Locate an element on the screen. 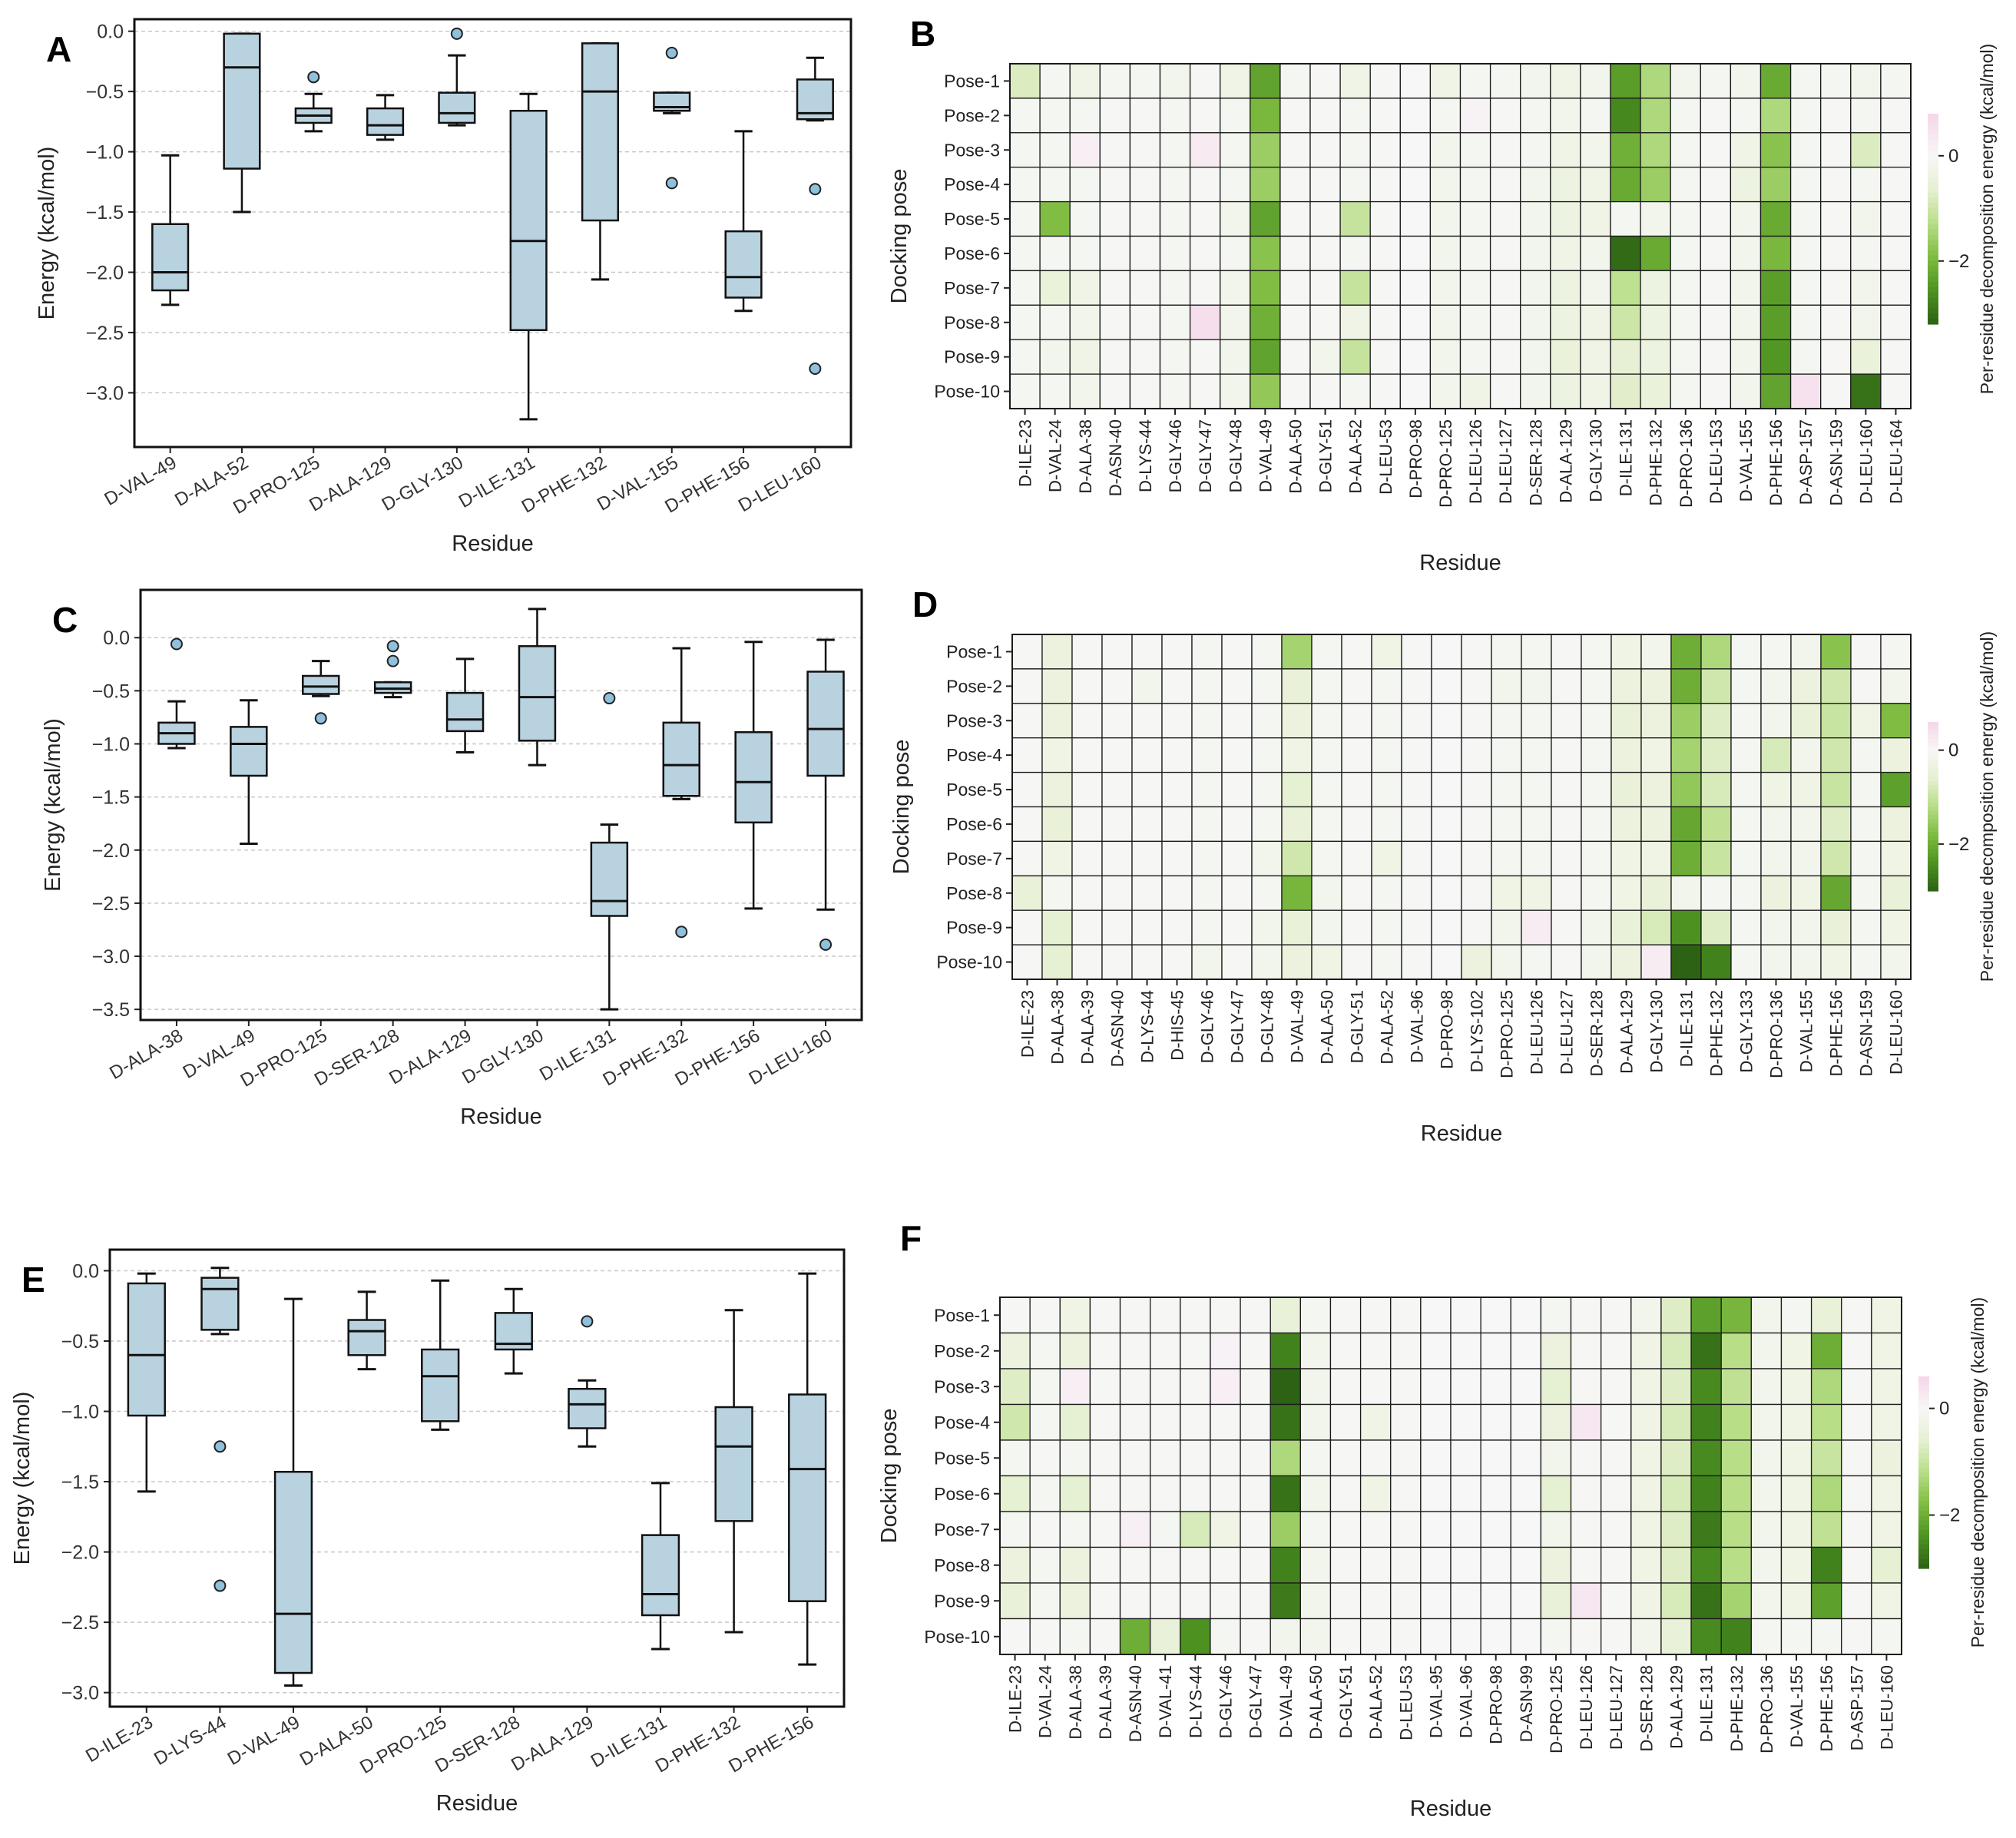 The image size is (2016, 1838). row-label: Pose-2 is located at coordinates (972, 115).